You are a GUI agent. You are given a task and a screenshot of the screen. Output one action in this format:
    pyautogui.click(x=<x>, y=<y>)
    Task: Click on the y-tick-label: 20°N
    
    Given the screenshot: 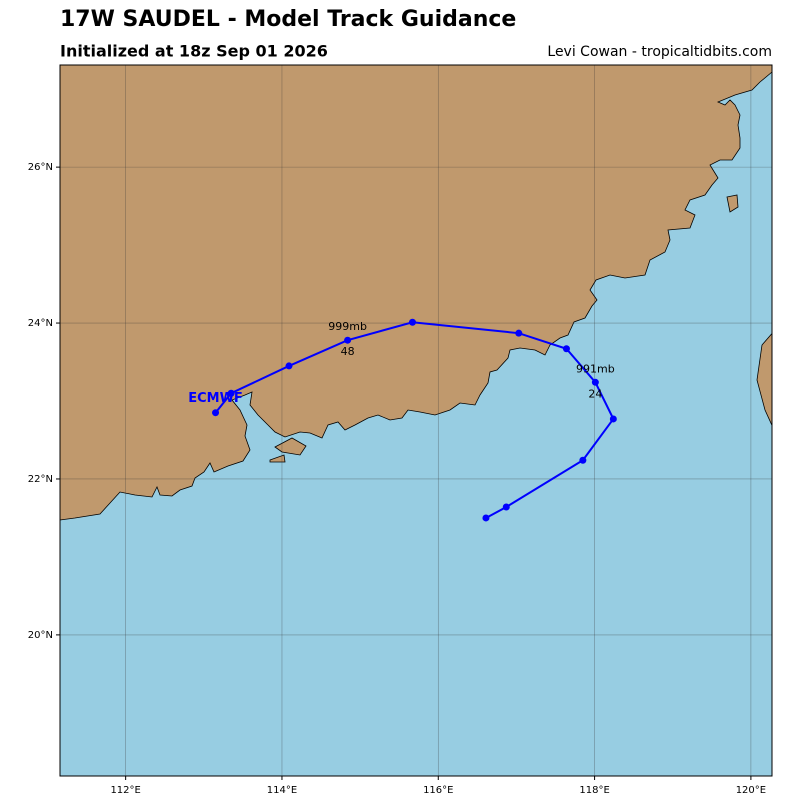 What is the action you would take?
    pyautogui.click(x=40, y=635)
    